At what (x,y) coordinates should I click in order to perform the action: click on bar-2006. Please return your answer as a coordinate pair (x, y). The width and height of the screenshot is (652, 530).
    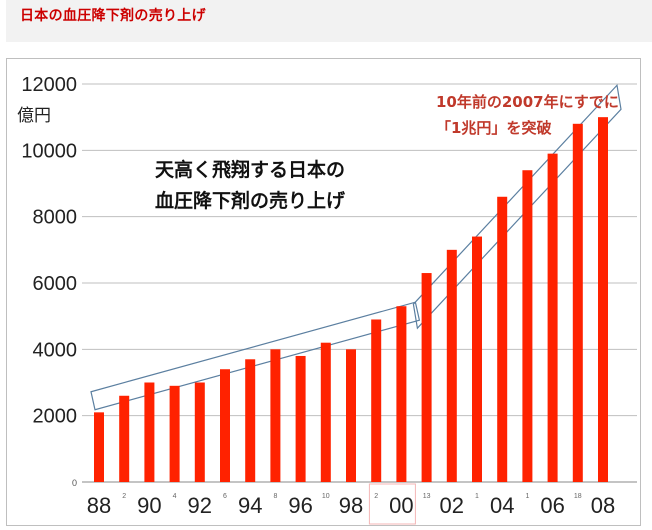
    Looking at the image, I should click on (552, 317).